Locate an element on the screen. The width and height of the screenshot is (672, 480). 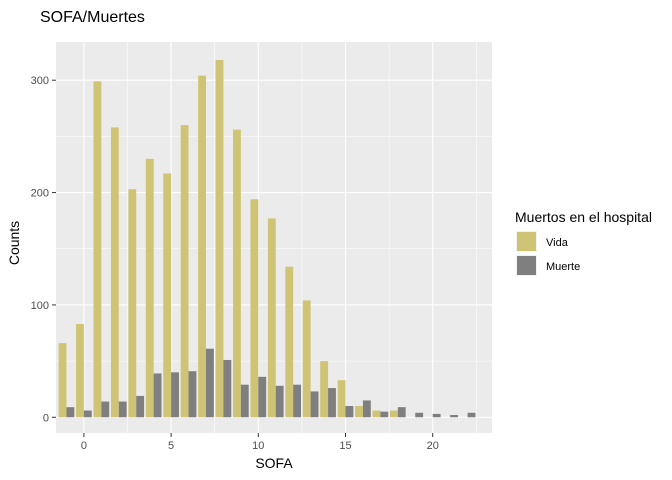
y-tick-label: 200 is located at coordinates (40, 194).